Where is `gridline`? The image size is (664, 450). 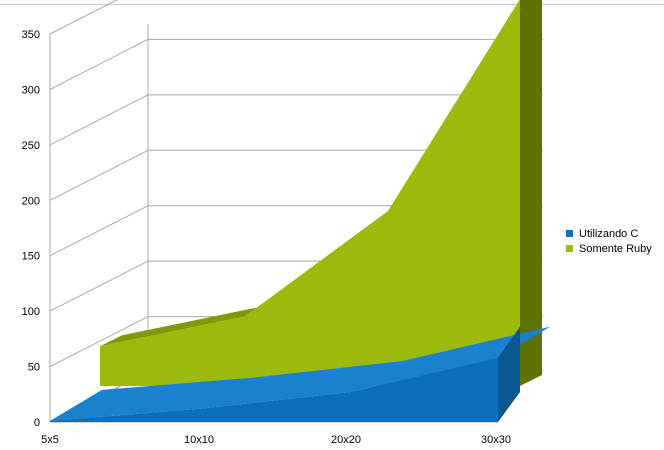 gridline is located at coordinates (83, 17).